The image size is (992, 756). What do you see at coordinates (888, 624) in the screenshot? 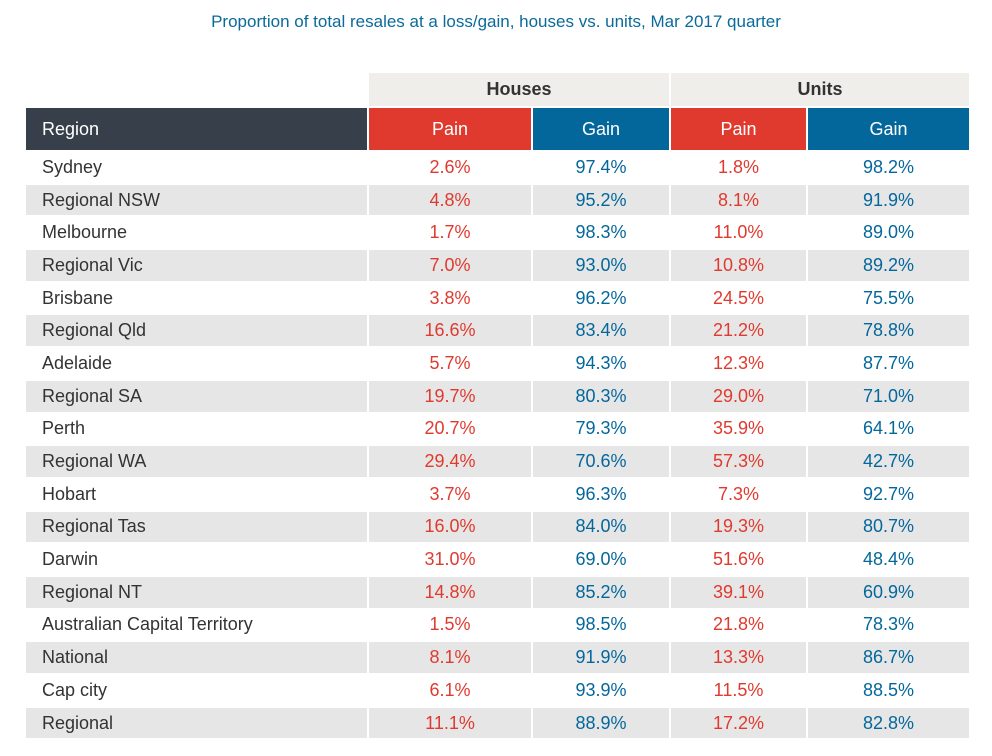
I see `cell-units-gain: 78.3%` at bounding box center [888, 624].